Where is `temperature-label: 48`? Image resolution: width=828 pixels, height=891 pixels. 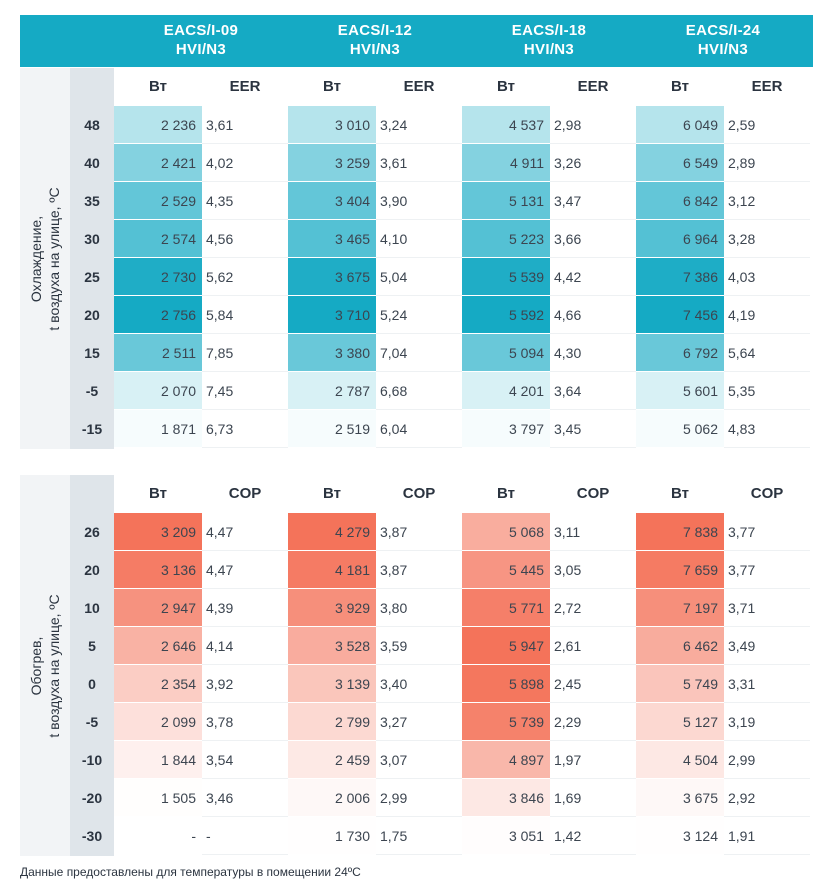
temperature-label: 48 is located at coordinates (92, 125).